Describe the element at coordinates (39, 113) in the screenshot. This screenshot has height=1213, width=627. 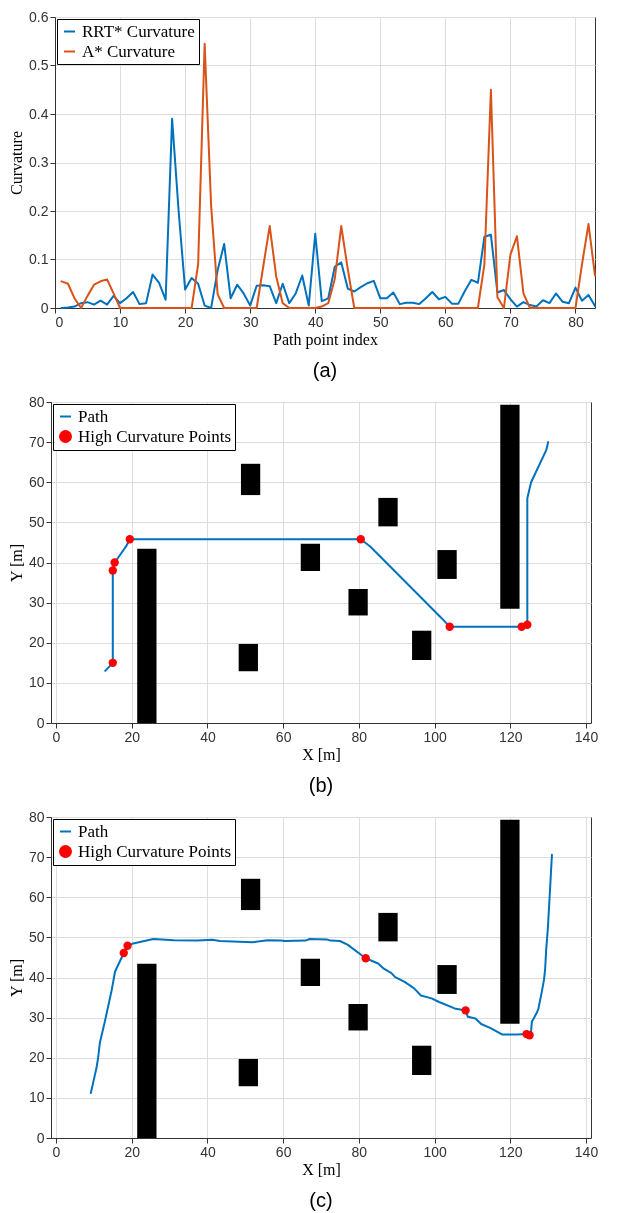
I see `y-tick-label: 0.4` at that location.